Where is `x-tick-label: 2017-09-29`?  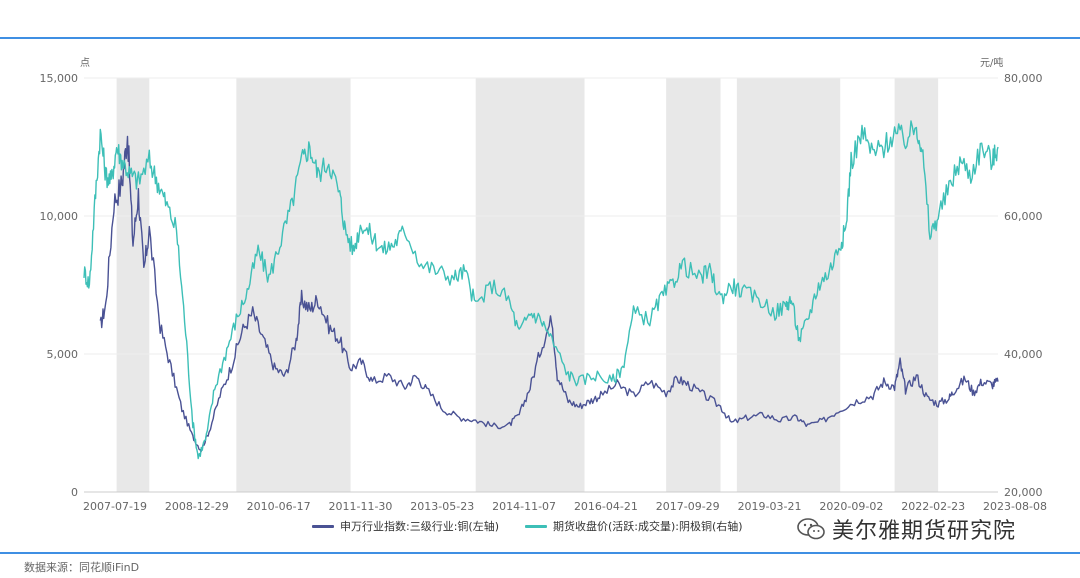 x-tick-label: 2017-09-29 is located at coordinates (688, 506).